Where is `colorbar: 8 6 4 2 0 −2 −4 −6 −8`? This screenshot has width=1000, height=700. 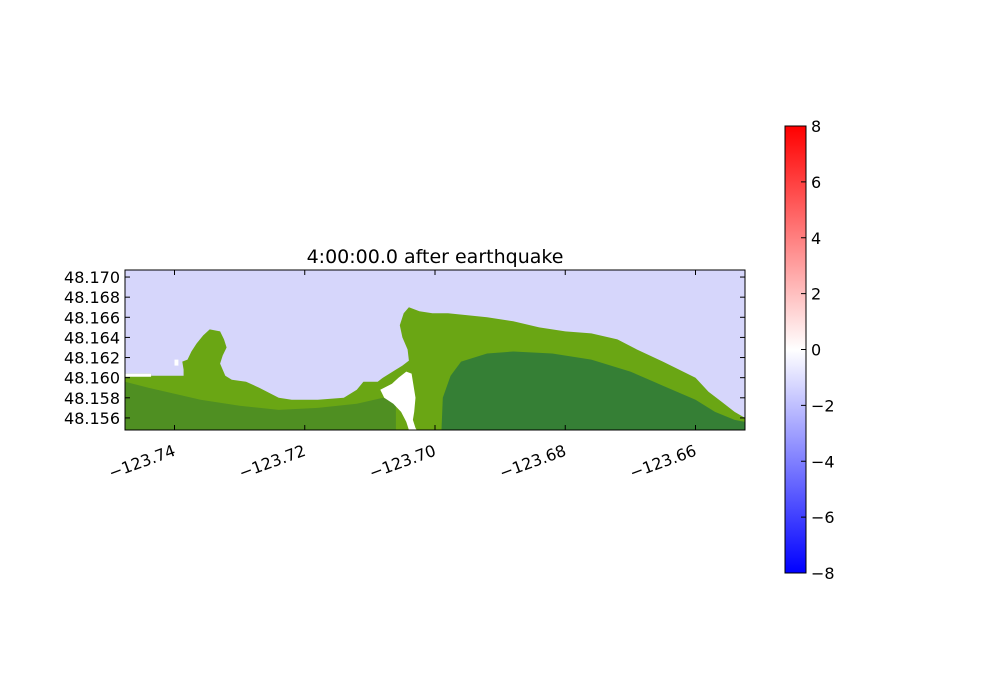
colorbar: 8 6 4 2 0 −2 −4 −6 −8 is located at coordinates (809, 350).